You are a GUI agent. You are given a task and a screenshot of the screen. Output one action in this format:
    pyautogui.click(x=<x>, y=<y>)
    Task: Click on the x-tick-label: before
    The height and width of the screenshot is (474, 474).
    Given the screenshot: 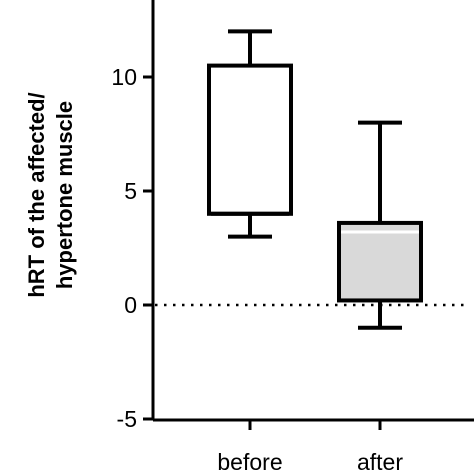 What is the action you would take?
    pyautogui.click(x=249, y=461)
    